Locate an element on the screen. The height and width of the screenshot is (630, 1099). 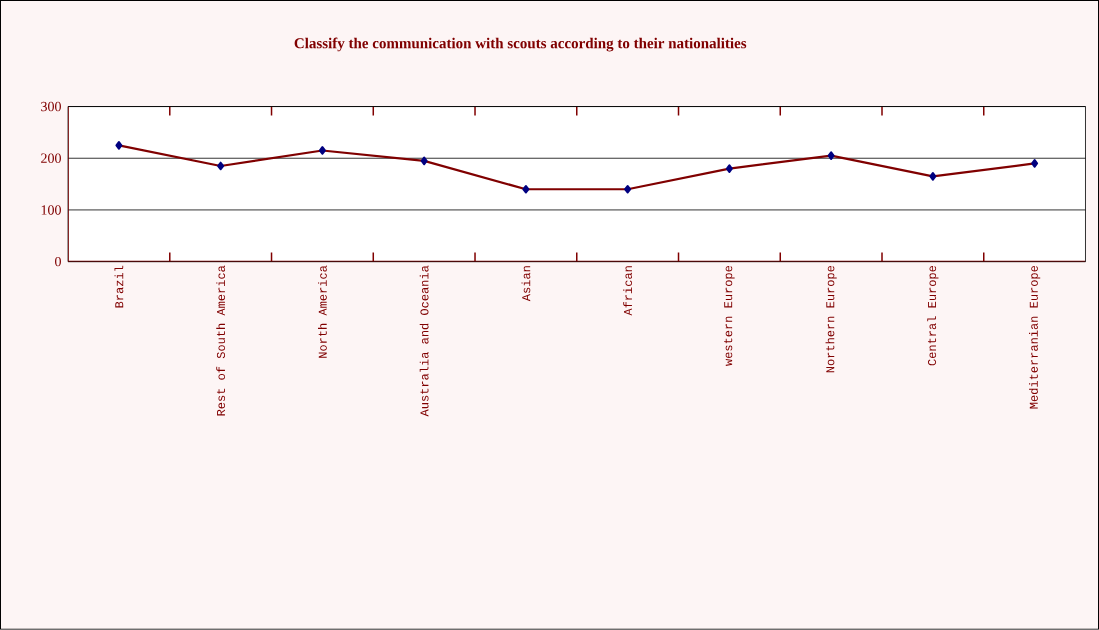
x-tick-label: western Europe is located at coordinates (729, 316).